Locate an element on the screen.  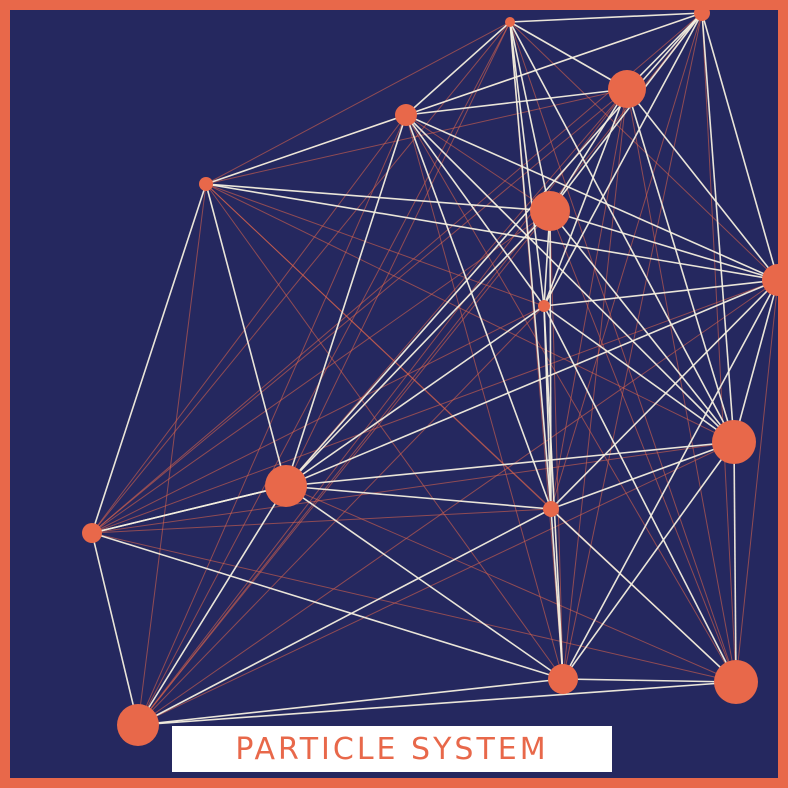
page-title: PARTICLE SYSTEM is located at coordinates (392, 749).